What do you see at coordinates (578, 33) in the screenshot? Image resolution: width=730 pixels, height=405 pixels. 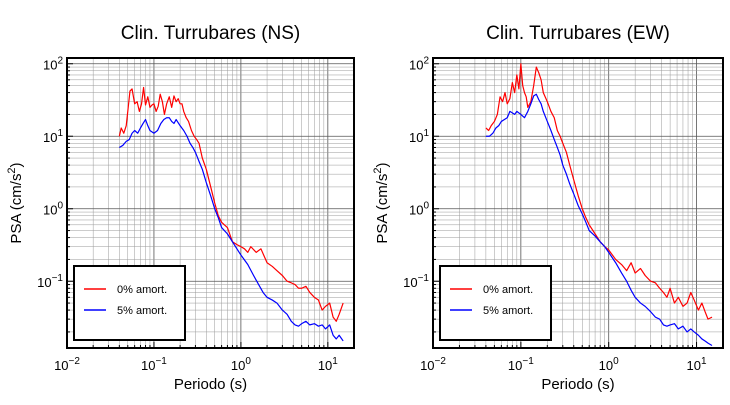 I see `chart-title: Clin. Turrubares (EW)` at bounding box center [578, 33].